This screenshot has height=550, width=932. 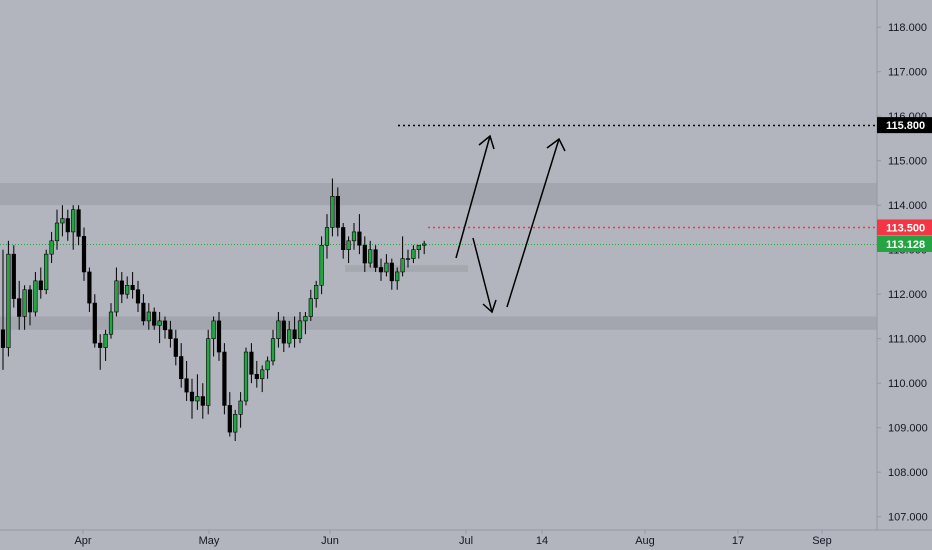 What do you see at coordinates (533, 223) in the screenshot?
I see `arrow-up-right` at bounding box center [533, 223].